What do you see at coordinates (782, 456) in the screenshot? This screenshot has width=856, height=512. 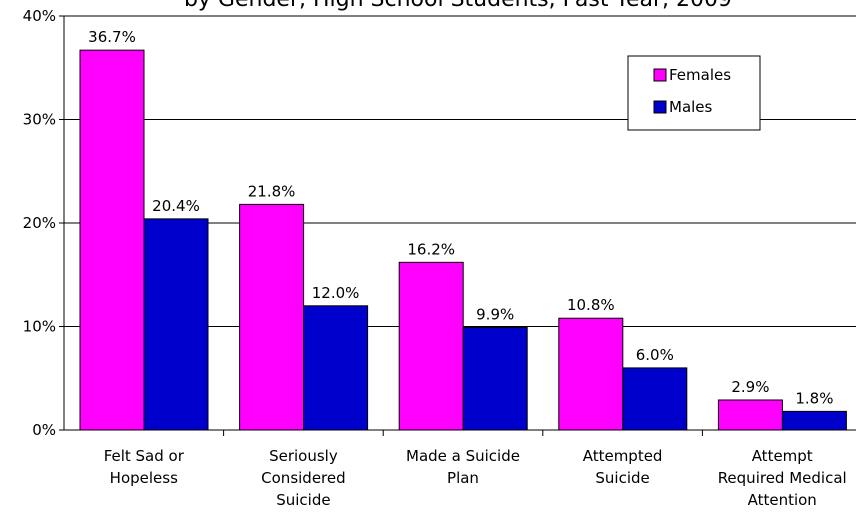 I see `x-category-label: Attempt` at bounding box center [782, 456].